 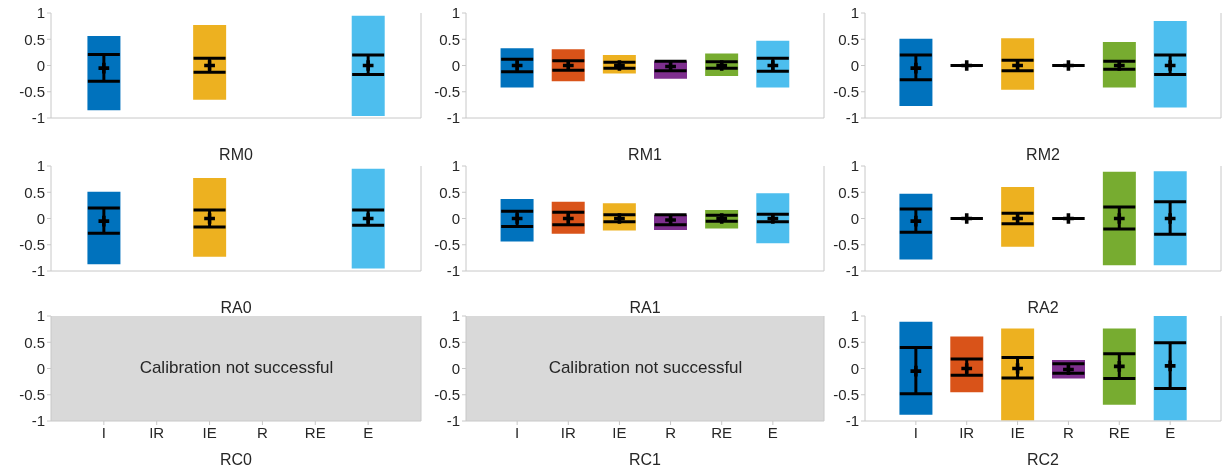 What do you see at coordinates (1043, 307) in the screenshot?
I see `x-axis-title: RA2` at bounding box center [1043, 307].